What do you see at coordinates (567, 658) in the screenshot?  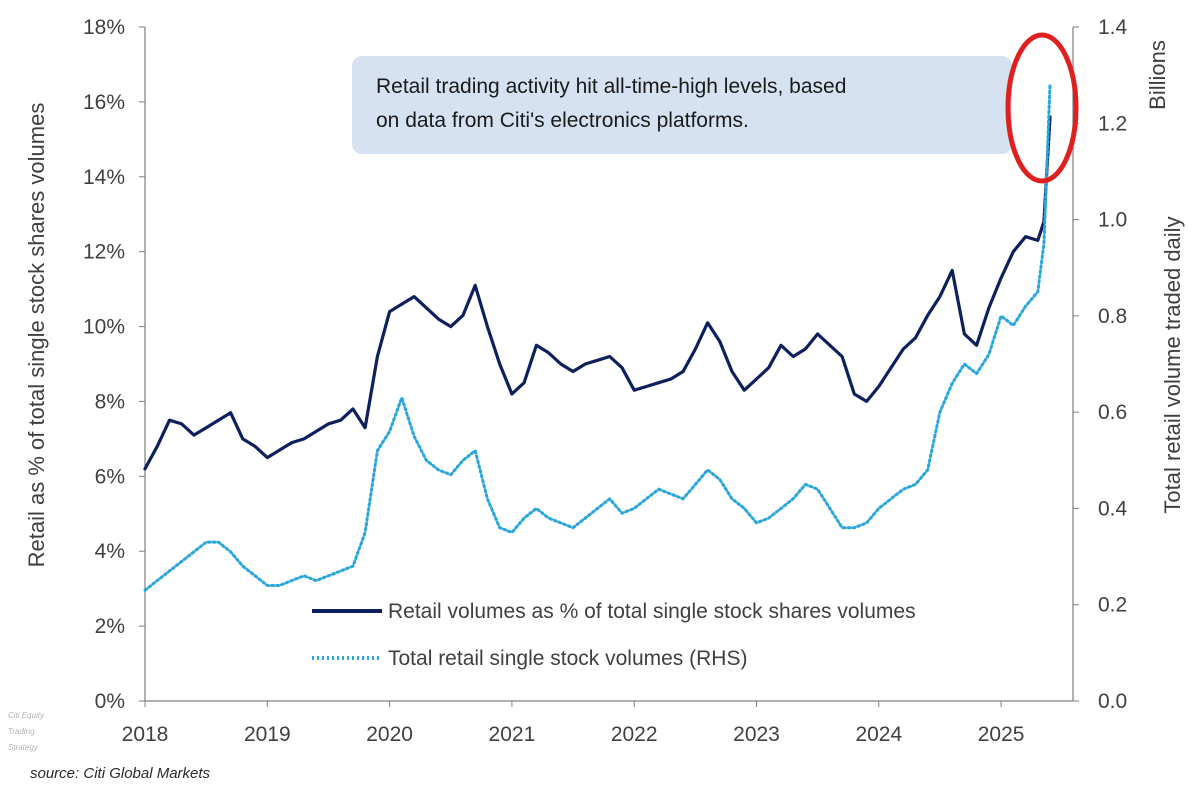 I see `legend-label-volume: Total retail single stock volumes (RHS)` at bounding box center [567, 658].